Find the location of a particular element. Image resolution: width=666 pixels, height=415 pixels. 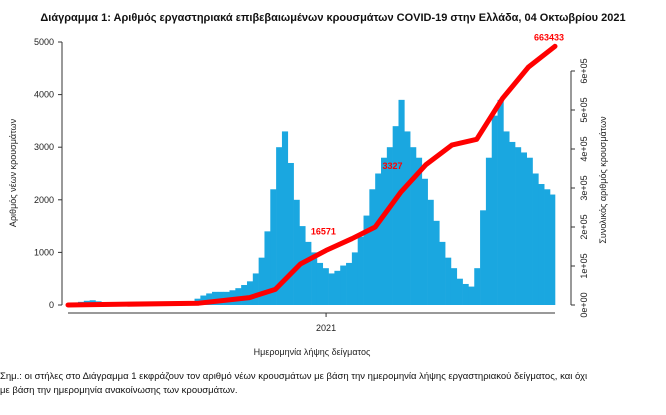

y-tick-label: 1000 is located at coordinates (44, 252).